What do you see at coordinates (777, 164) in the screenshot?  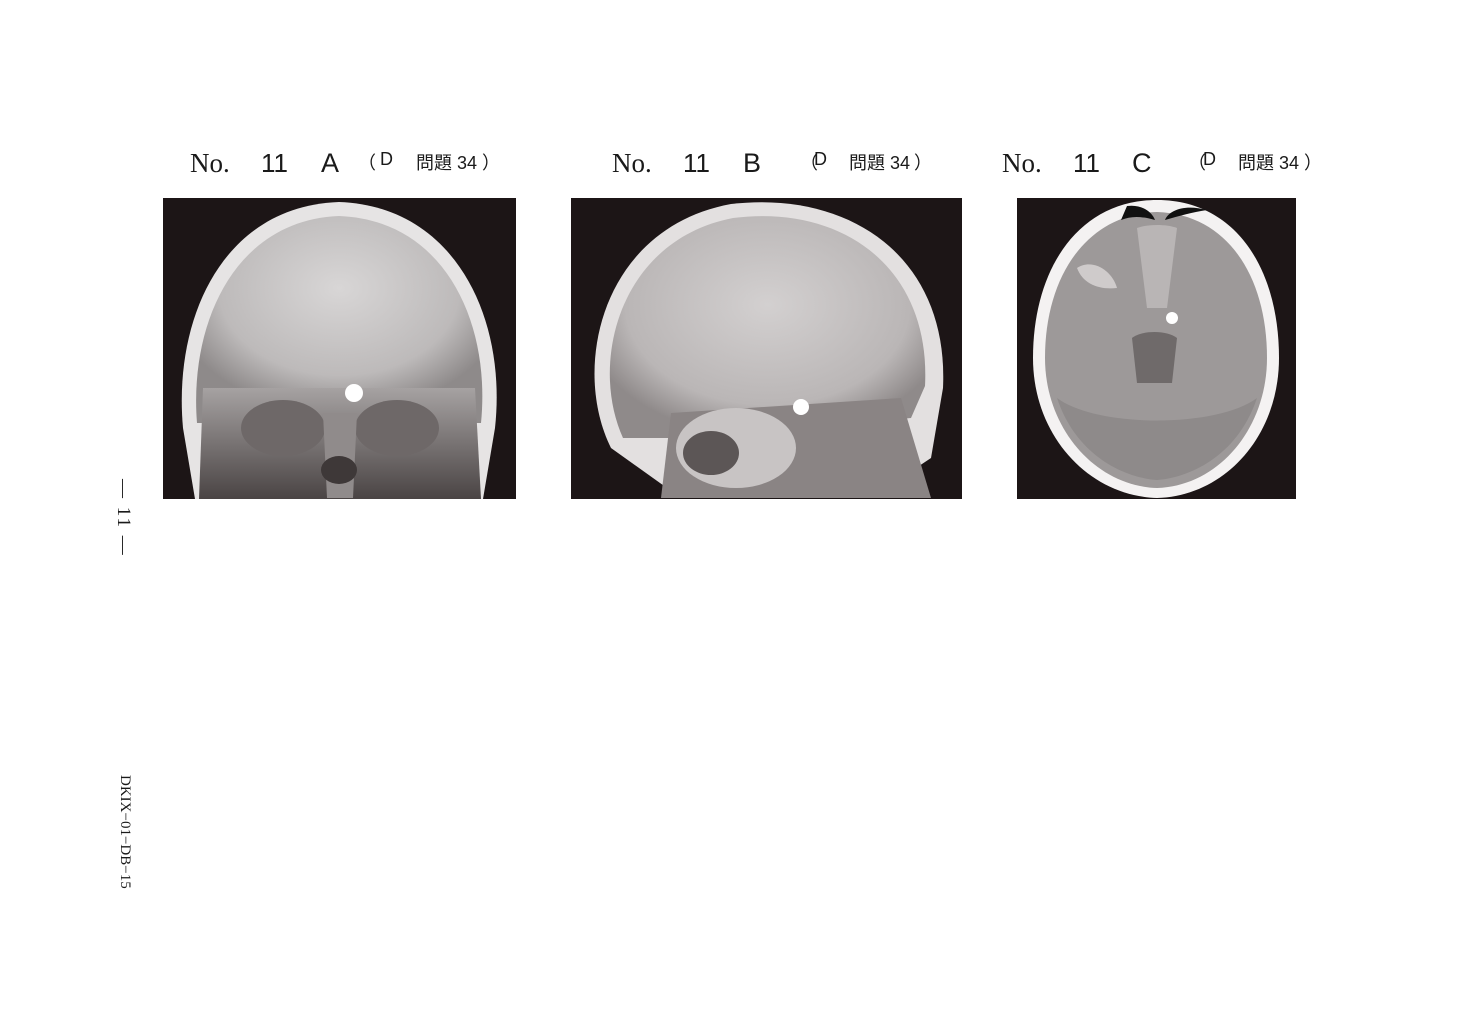 I see `figure-b-caption: No. 11 B （ D 問題 34 ）` at bounding box center [777, 164].